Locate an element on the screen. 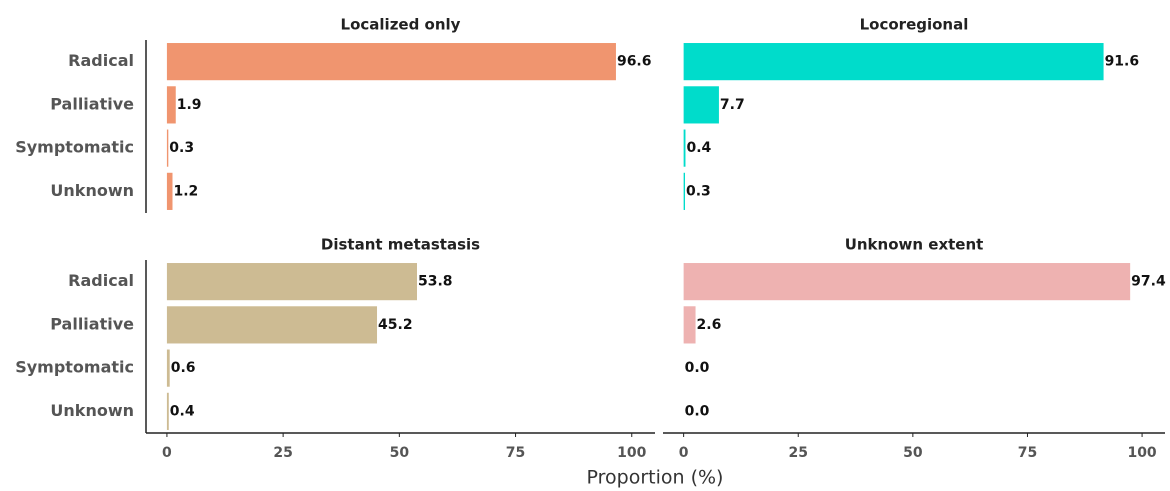 The height and width of the screenshot is (491, 1170). value-label: 0.6 is located at coordinates (183, 368).